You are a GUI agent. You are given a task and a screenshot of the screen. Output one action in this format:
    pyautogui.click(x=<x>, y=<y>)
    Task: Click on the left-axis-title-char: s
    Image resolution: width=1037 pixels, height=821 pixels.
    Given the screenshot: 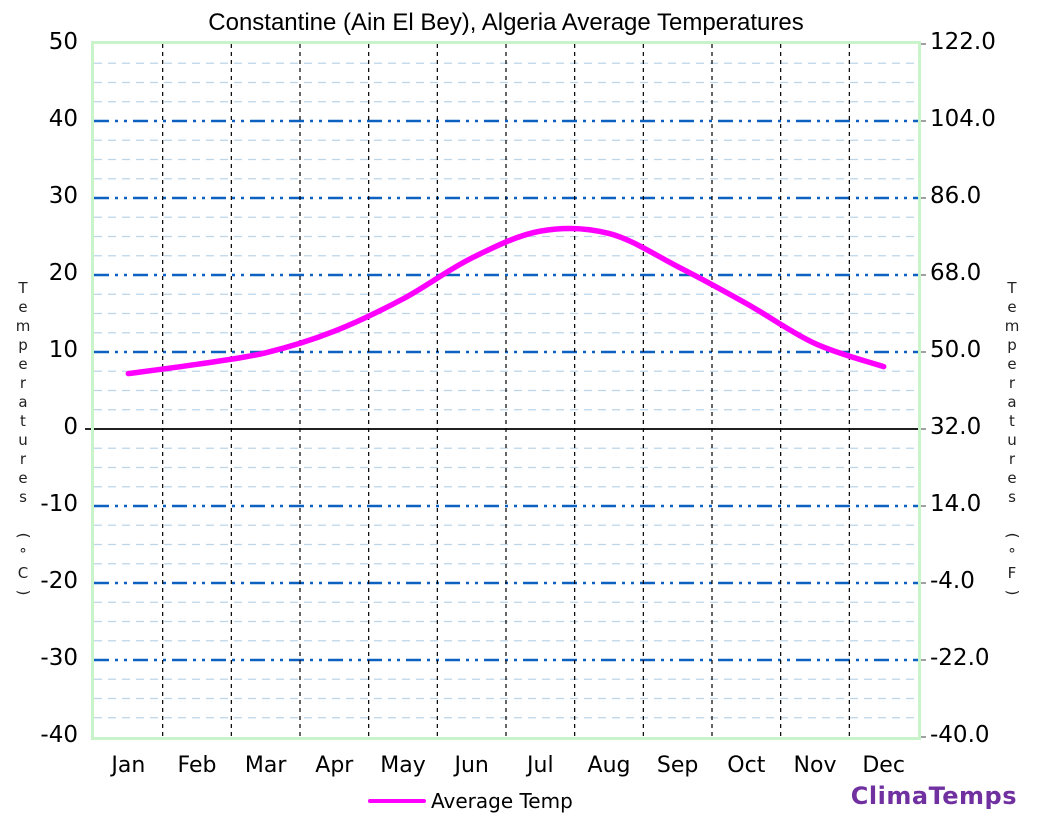 What is the action you would take?
    pyautogui.click(x=23, y=496)
    